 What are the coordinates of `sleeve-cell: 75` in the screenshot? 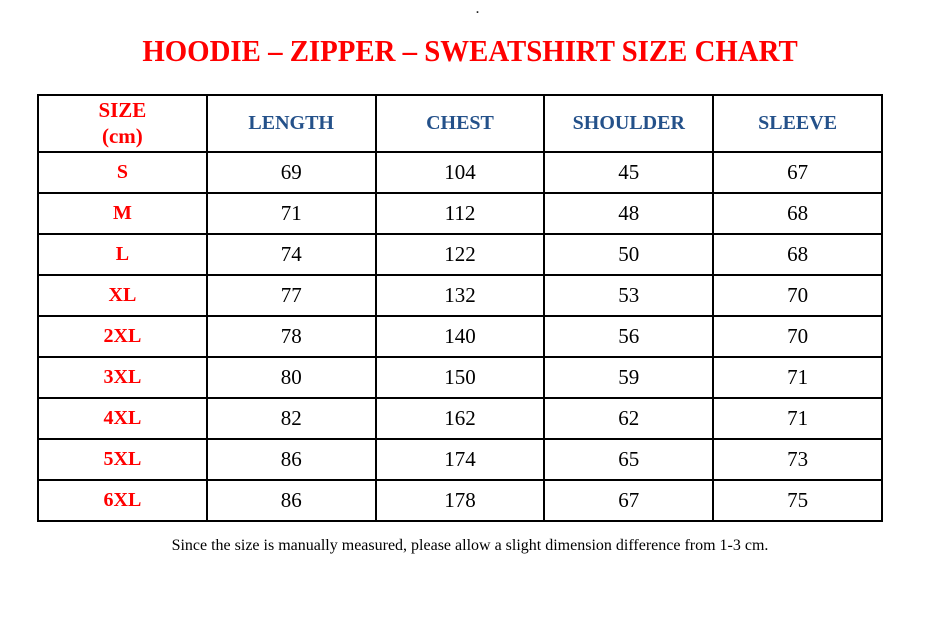 It's located at (797, 500).